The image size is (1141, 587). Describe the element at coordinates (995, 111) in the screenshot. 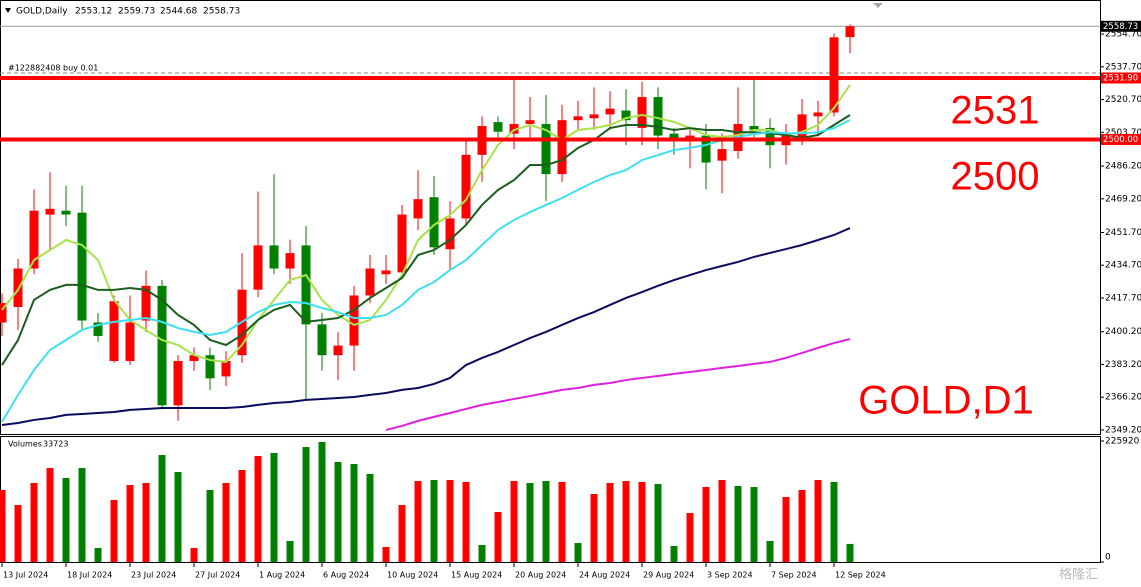

I see `annotation: 2531` at that location.